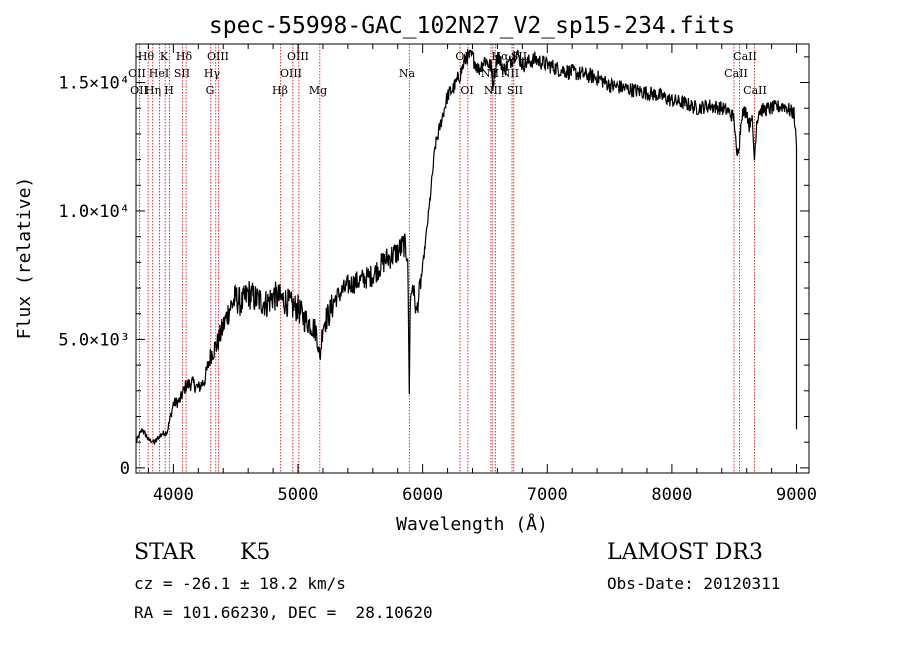  Describe the element at coordinates (240, 583) in the screenshot. I see `redshift-value: cz = -26.1 ± 18.2 km/s` at that location.